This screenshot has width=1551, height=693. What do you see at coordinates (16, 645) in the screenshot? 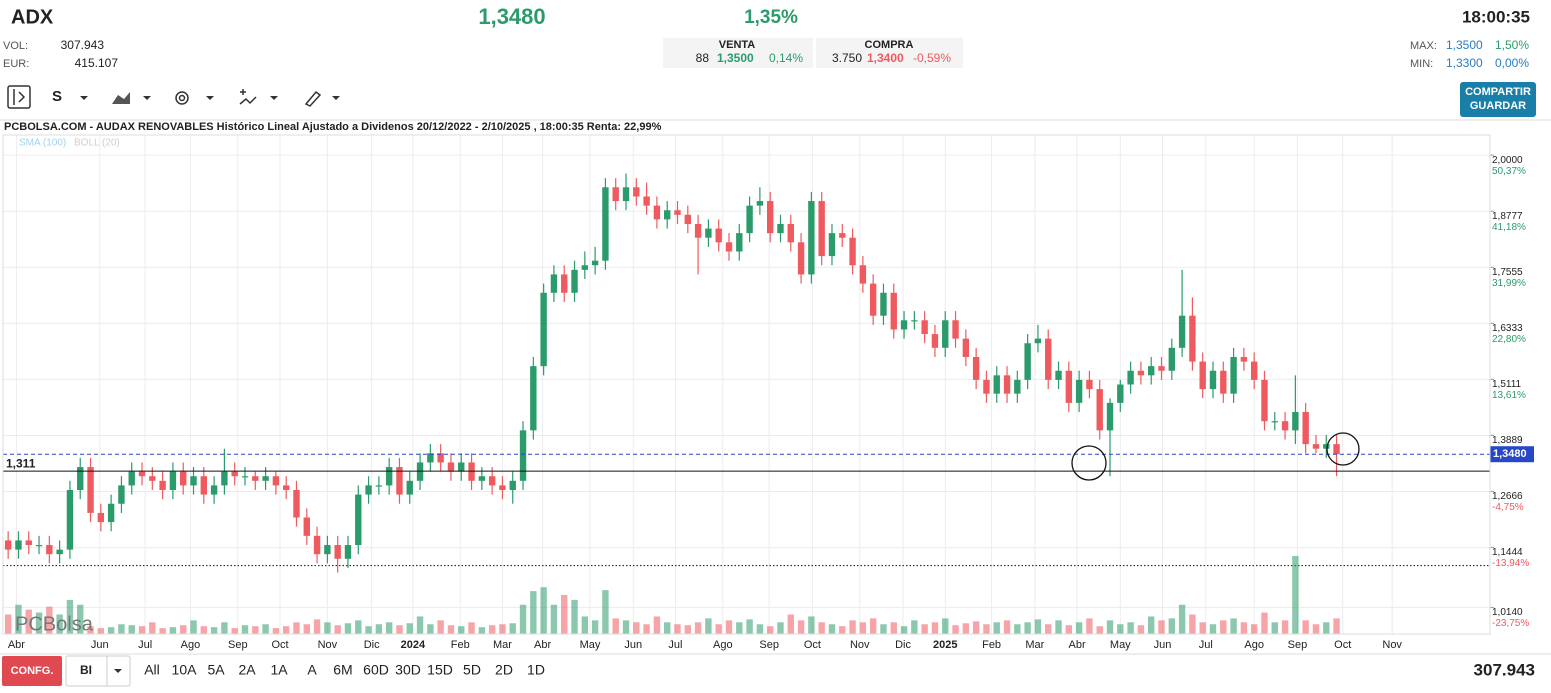
I see `x-tick-label: Abr` at bounding box center [16, 645].